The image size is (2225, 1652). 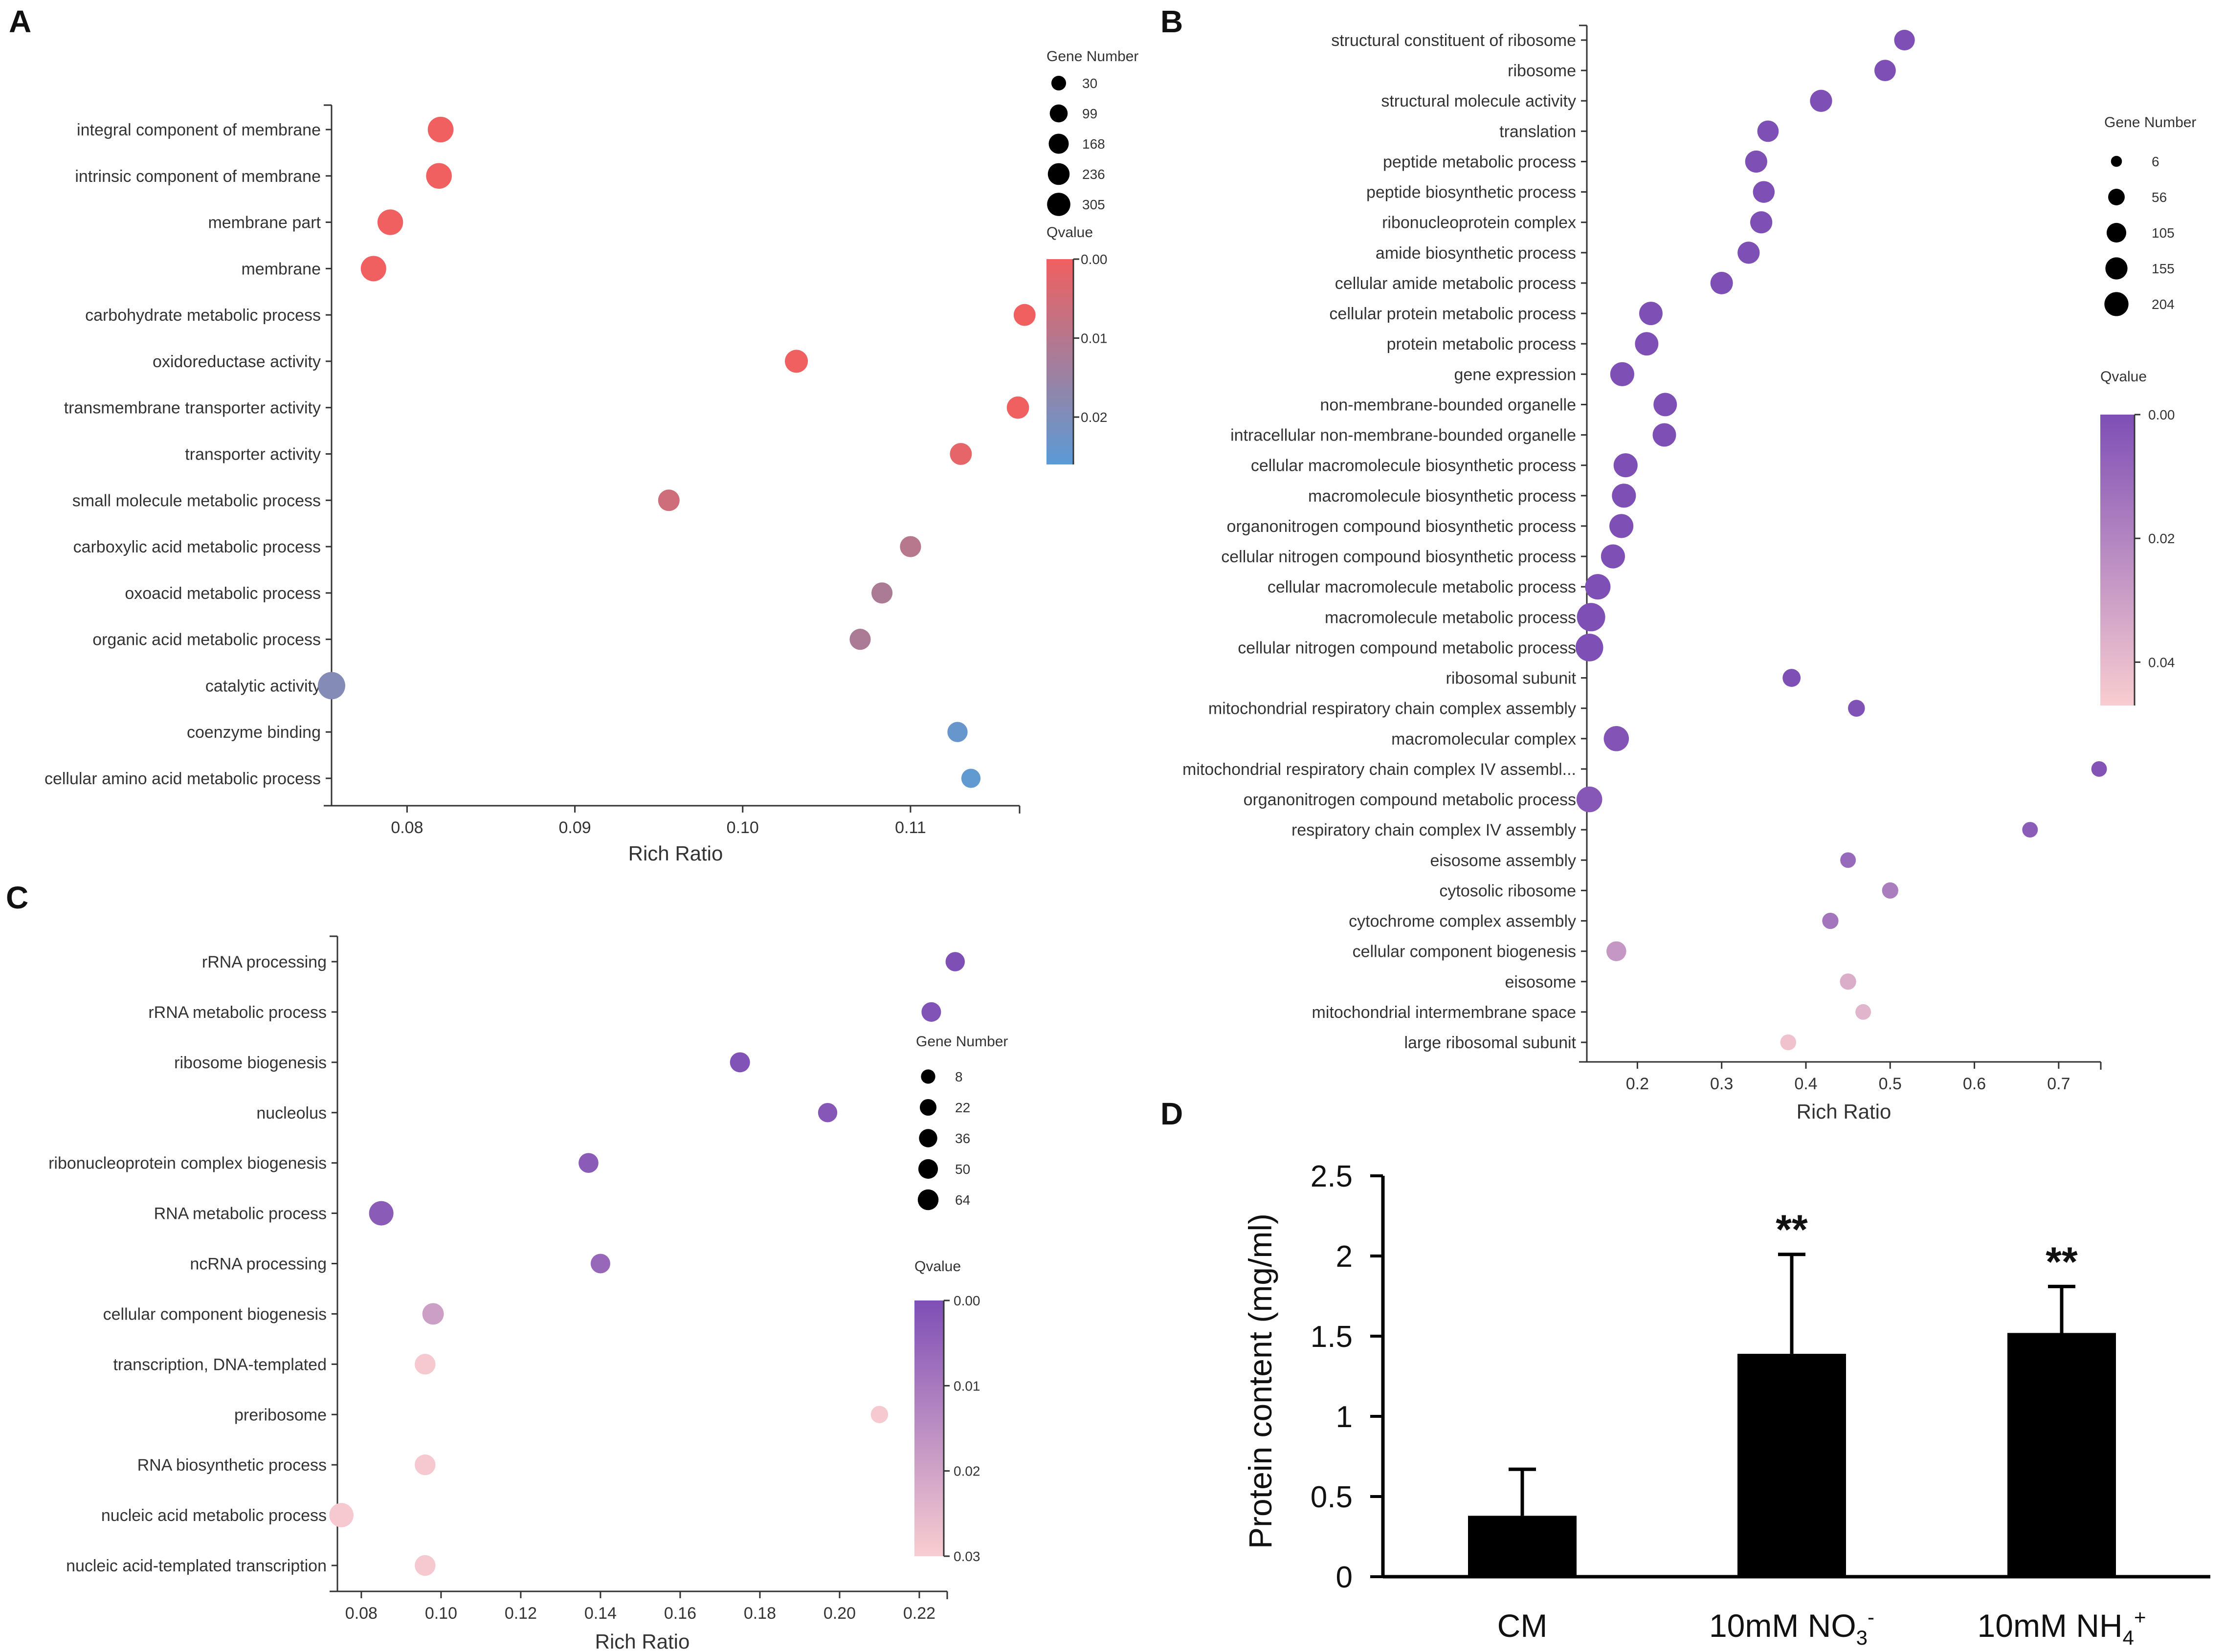 What do you see at coordinates (1476, 253) in the screenshot?
I see `term-label: amide biosynthetic process` at bounding box center [1476, 253].